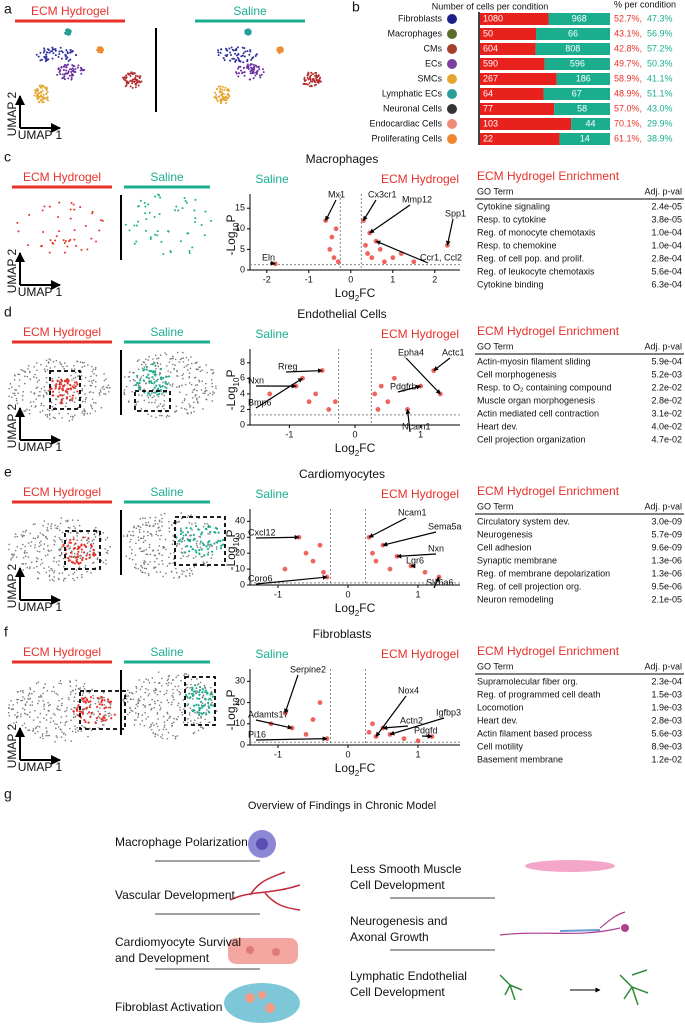  Describe the element at coordinates (582, 108) in the screenshot. I see `bar-value: 58` at that location.